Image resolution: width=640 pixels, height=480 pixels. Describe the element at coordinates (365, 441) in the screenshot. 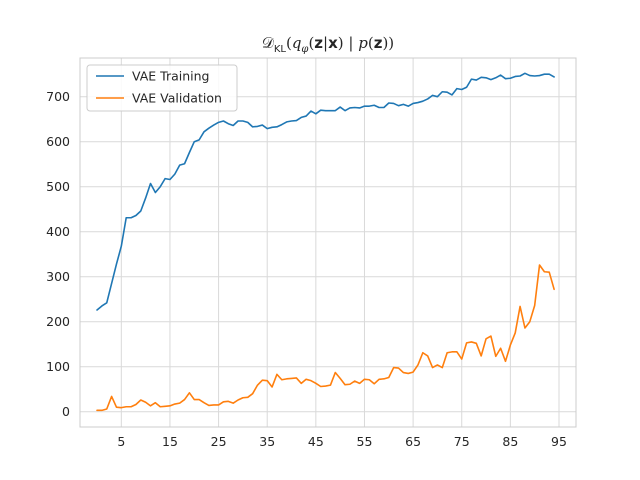

I see `x-tick-label: 55` at that location.